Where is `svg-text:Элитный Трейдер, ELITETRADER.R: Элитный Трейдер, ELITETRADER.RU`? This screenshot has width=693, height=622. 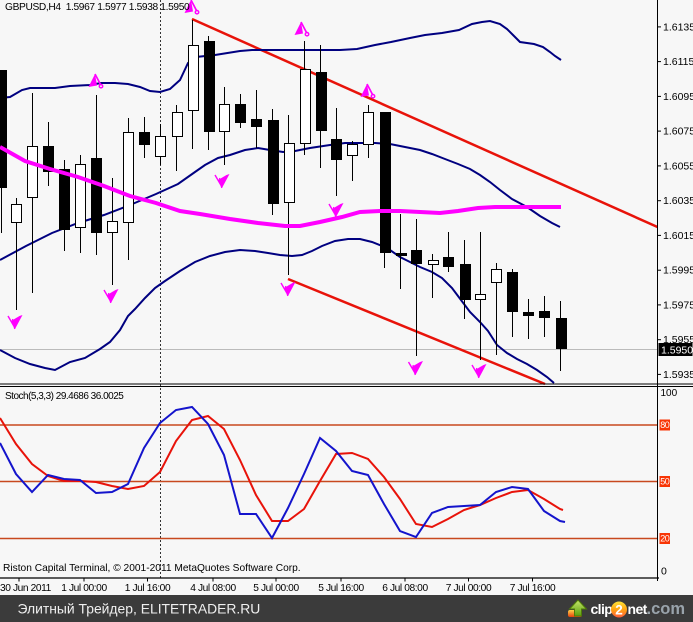
svg-text:Элитный Трейдер, ELITETRADER.R: Элитный Трейдер, ELITETRADER.RU is located at coordinates (139, 609).